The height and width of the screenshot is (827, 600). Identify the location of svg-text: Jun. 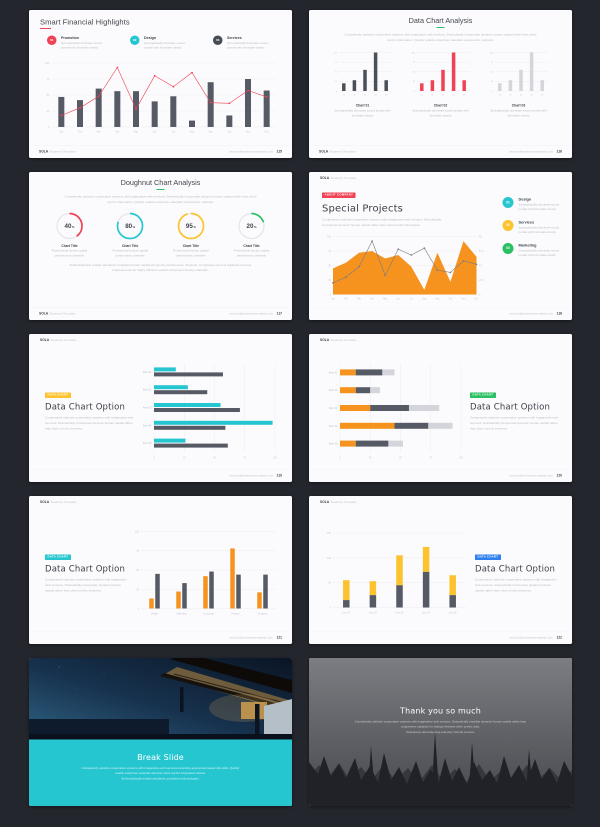
(154, 131).